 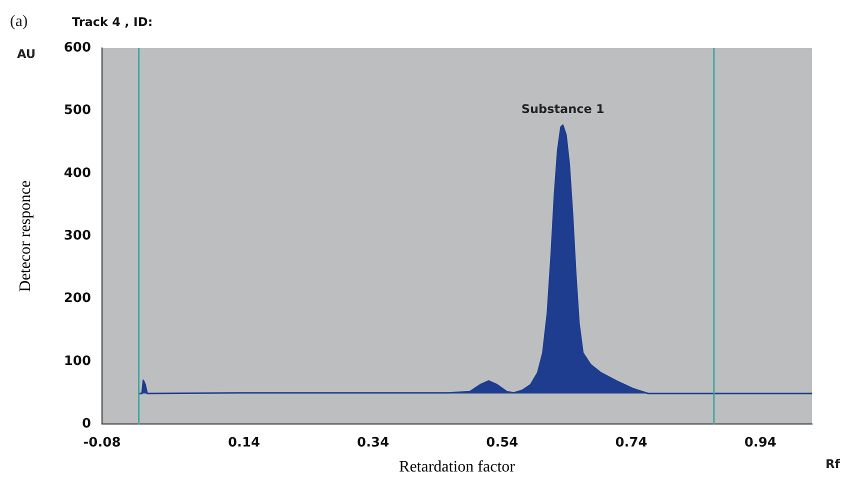 I want to click on y-tick-label: 200, so click(x=77, y=298).